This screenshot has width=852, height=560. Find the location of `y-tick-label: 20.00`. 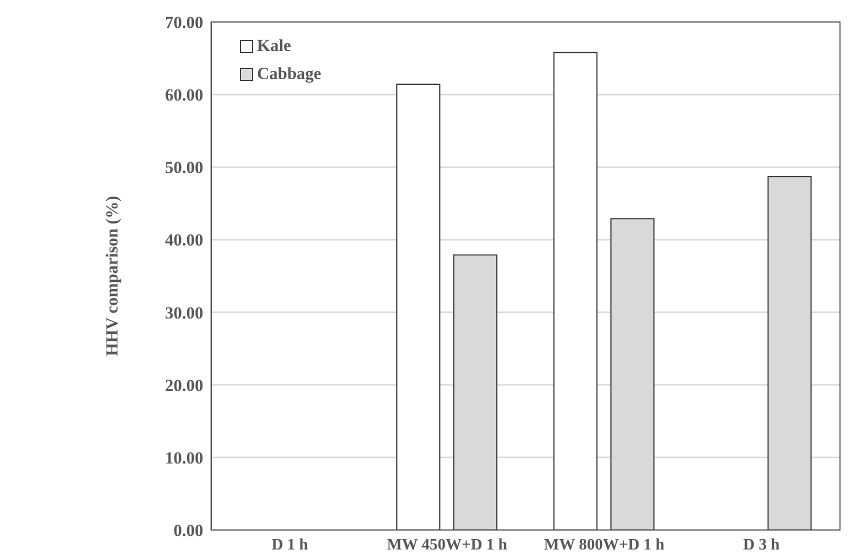

y-tick-label: 20.00 is located at coordinates (184, 385).